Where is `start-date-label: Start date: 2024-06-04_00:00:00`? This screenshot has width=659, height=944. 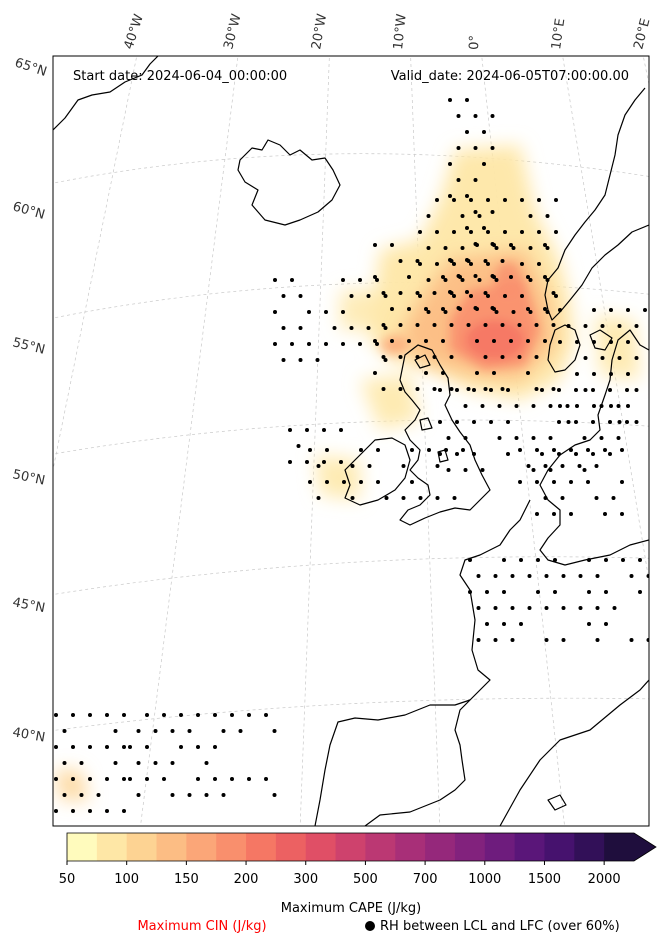
start-date-label: Start date: 2024-06-04_00:00:00 is located at coordinates (180, 76).